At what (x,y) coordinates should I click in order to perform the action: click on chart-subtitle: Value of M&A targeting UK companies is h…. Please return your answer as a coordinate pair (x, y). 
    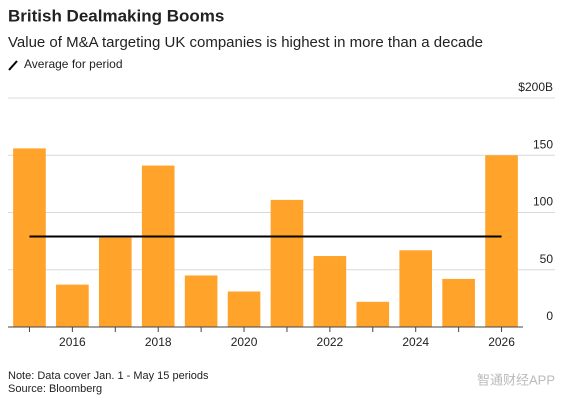
    Looking at the image, I should click on (245, 42).